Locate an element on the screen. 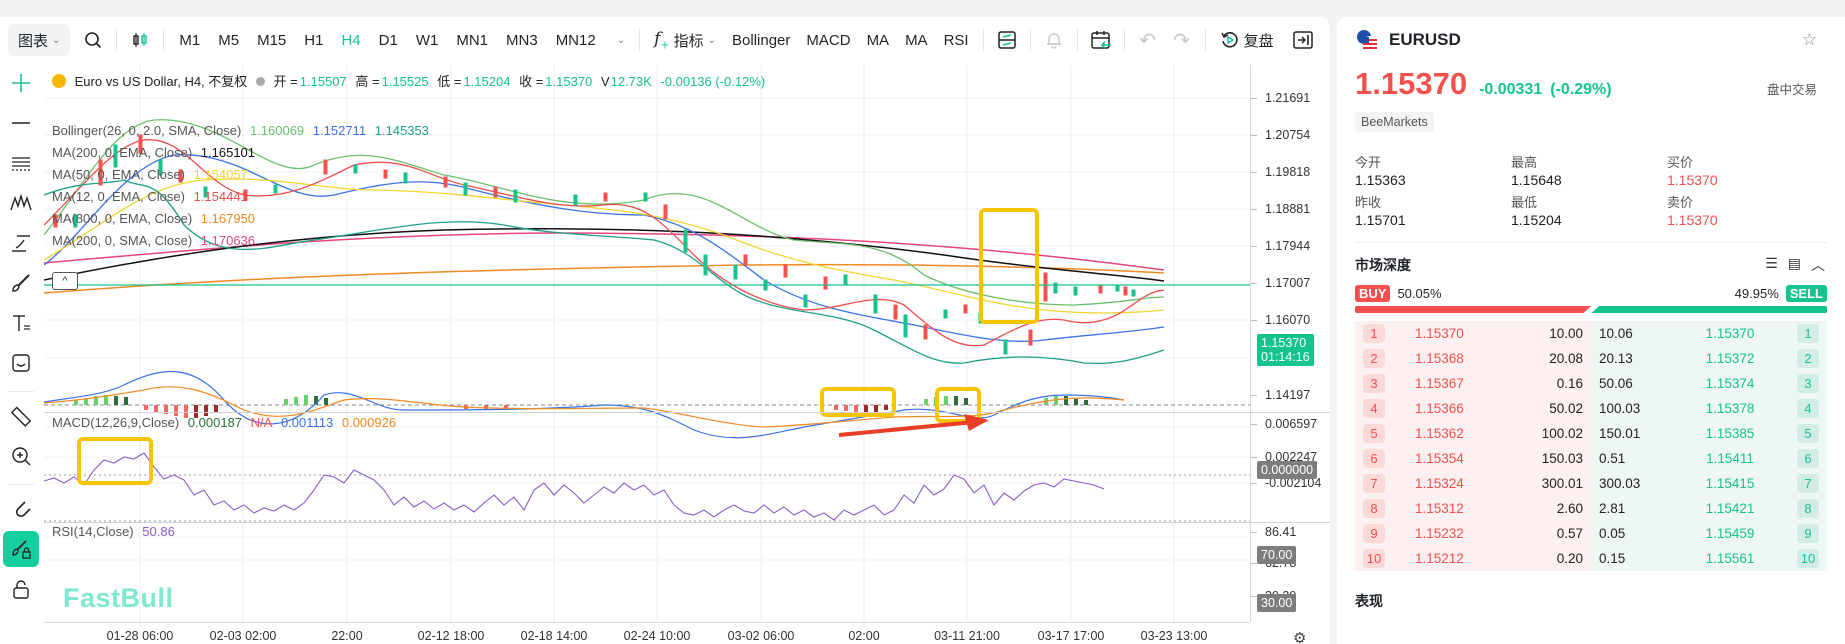 This screenshot has width=1845, height=644. bid-row: 7 1.15324 300.01 is located at coordinates (1473, 483).